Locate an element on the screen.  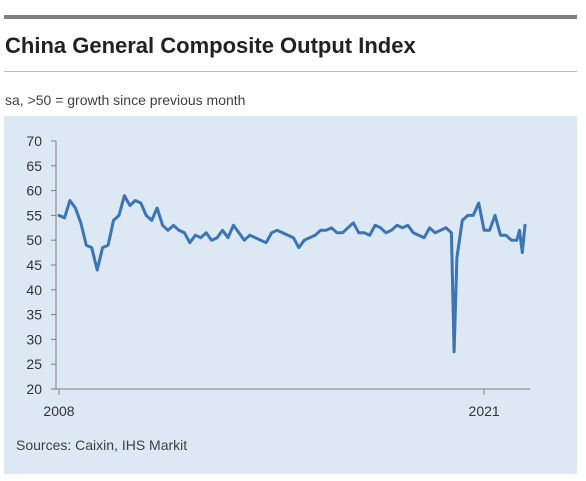
title-divider is located at coordinates (290, 71).